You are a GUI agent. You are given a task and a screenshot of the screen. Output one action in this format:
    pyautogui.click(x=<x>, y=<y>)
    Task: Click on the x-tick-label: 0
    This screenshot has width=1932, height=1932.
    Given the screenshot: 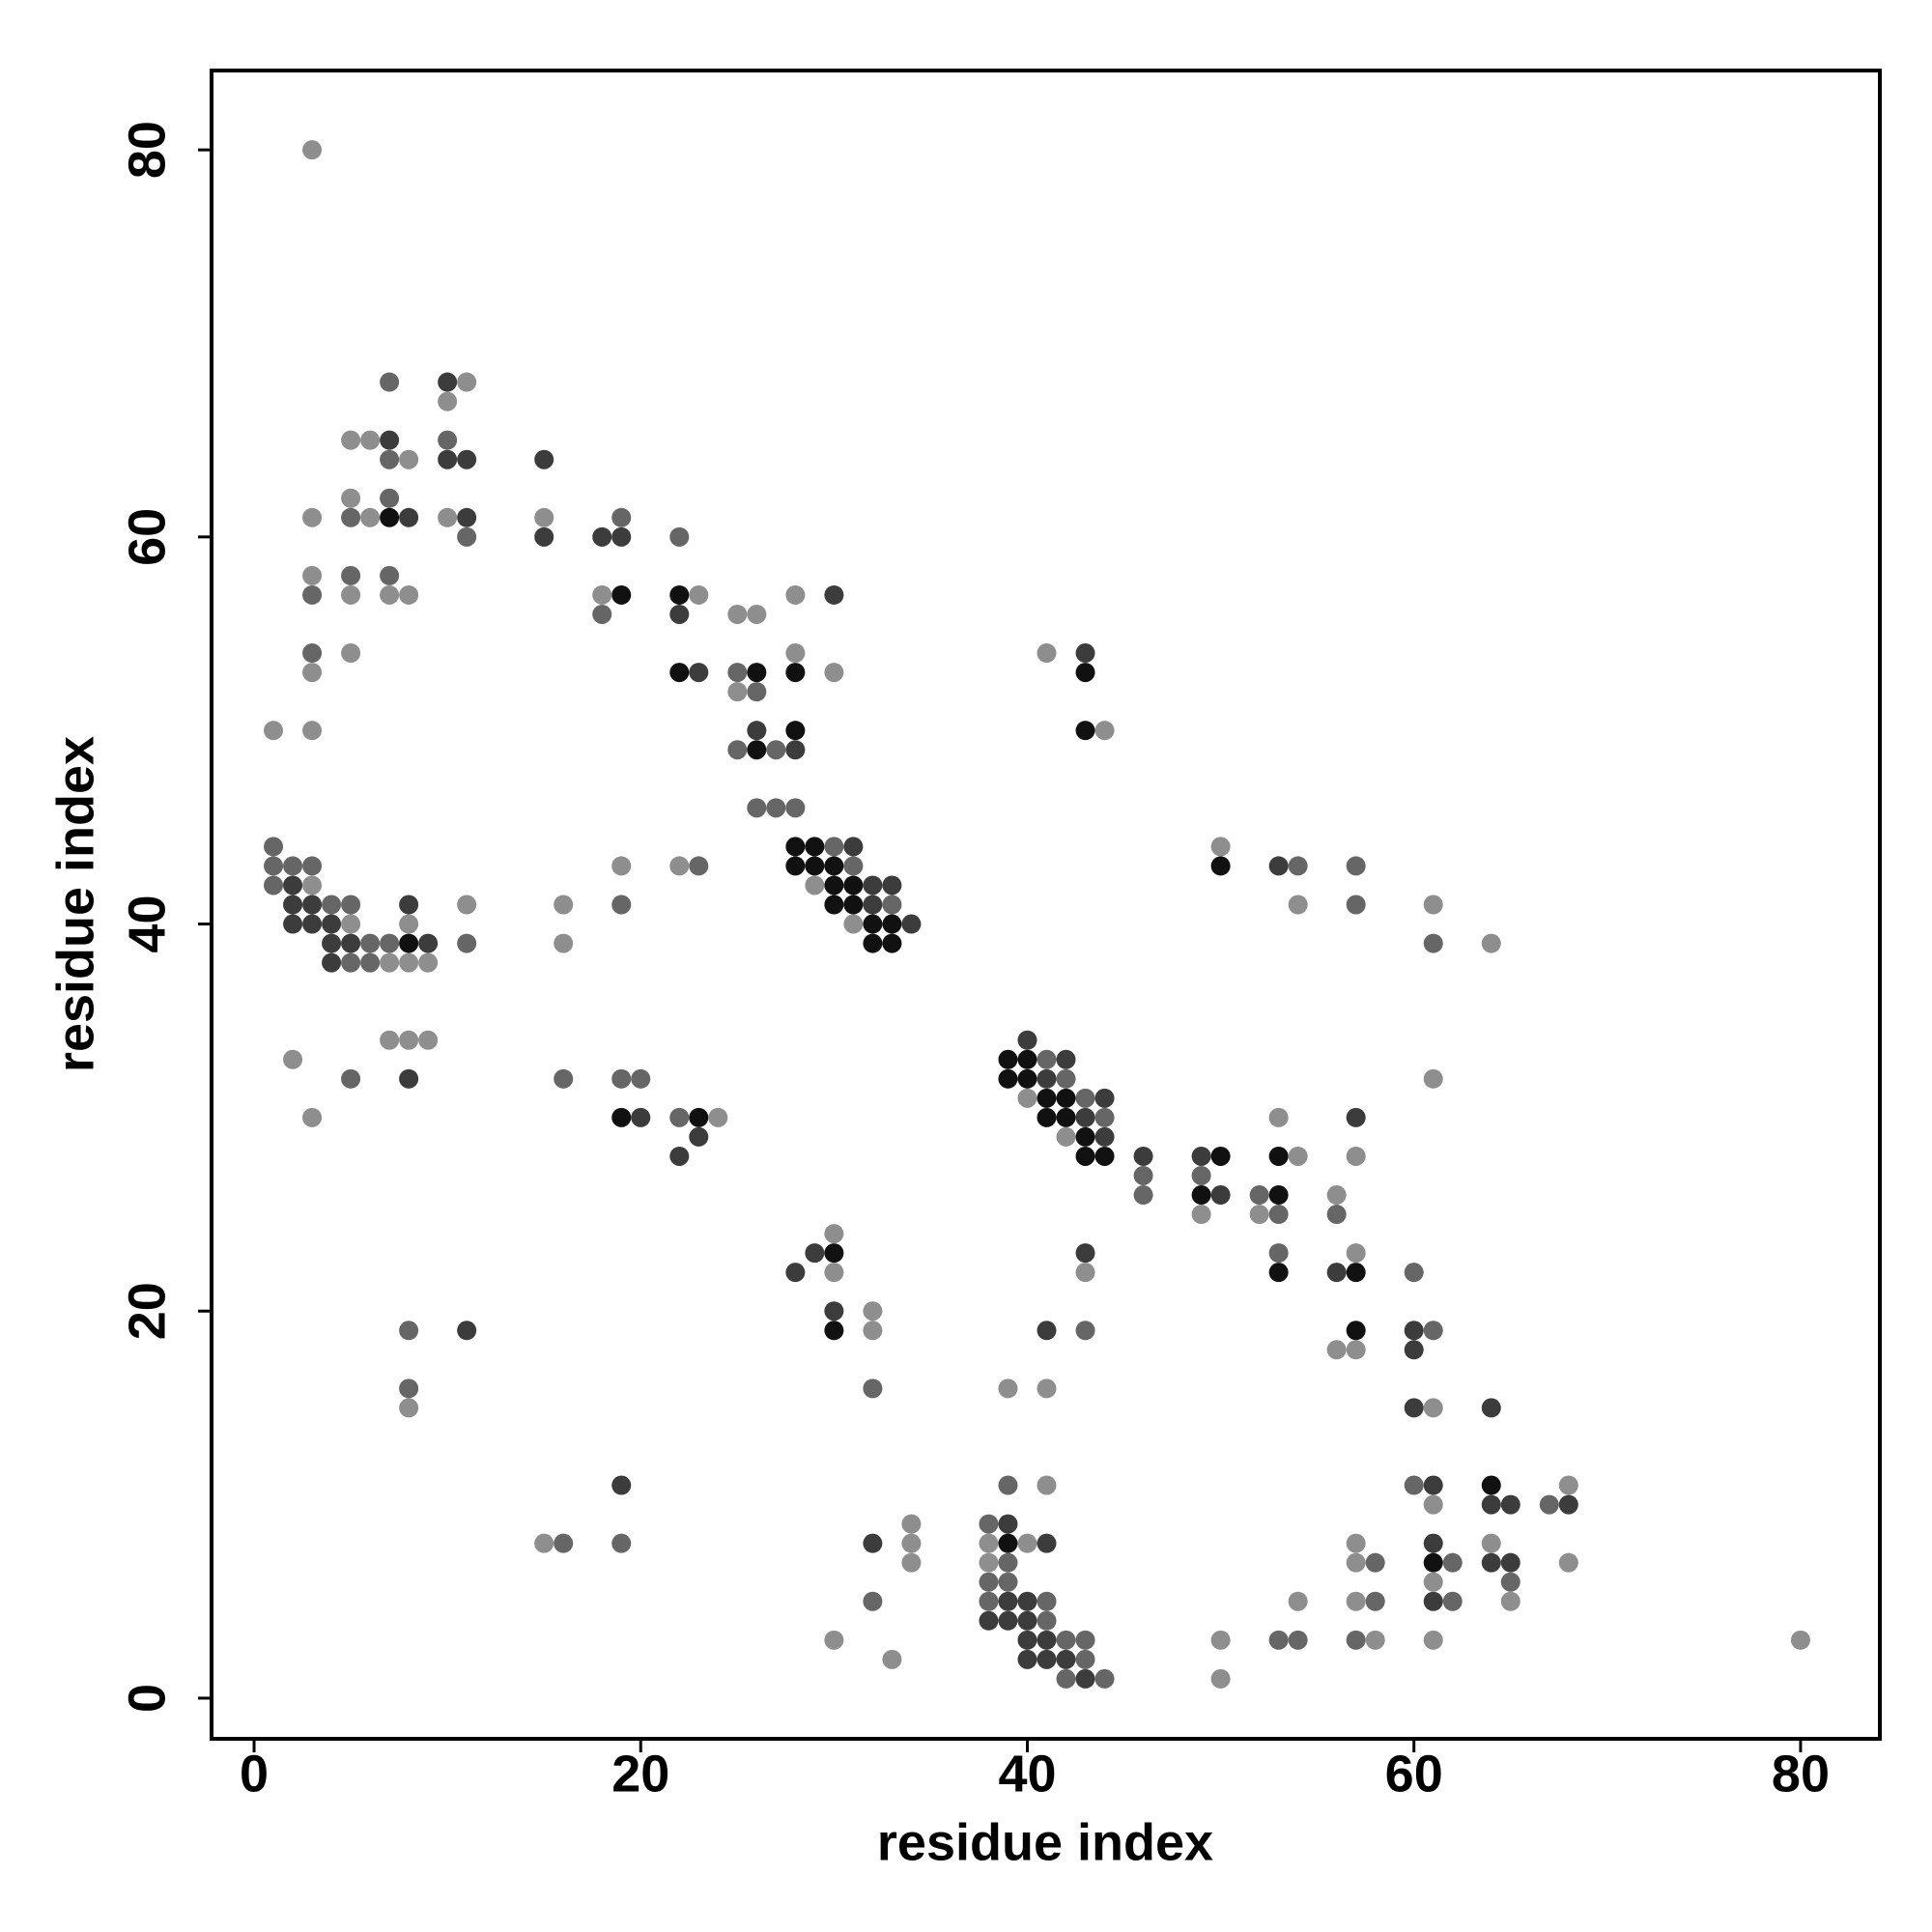 What is the action you would take?
    pyautogui.click(x=254, y=1774)
    